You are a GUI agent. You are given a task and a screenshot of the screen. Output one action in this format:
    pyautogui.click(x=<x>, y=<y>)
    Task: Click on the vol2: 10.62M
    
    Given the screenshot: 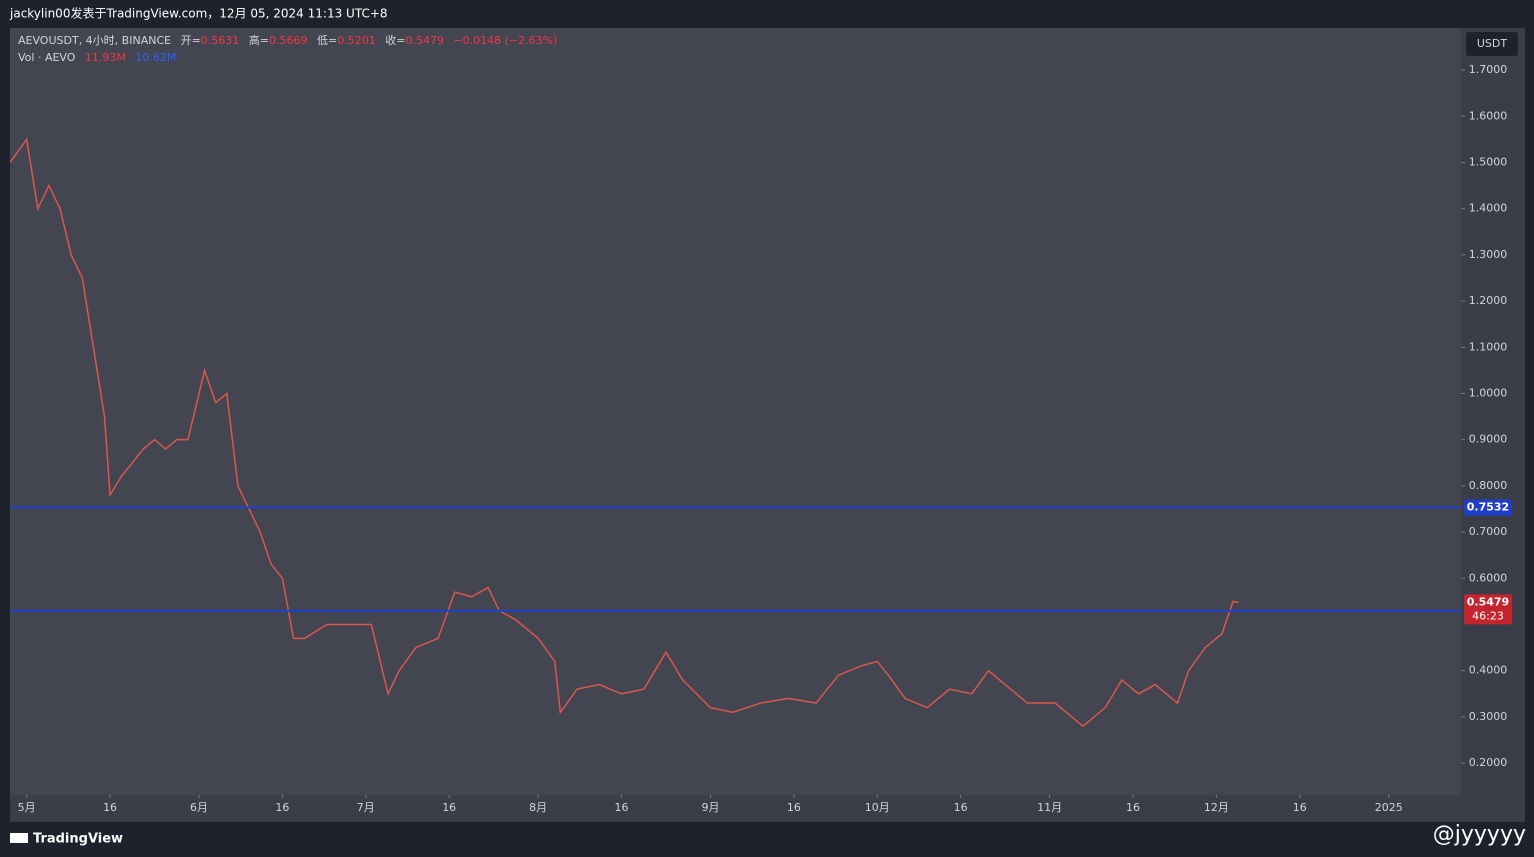 What is the action you would take?
    pyautogui.click(x=155, y=57)
    